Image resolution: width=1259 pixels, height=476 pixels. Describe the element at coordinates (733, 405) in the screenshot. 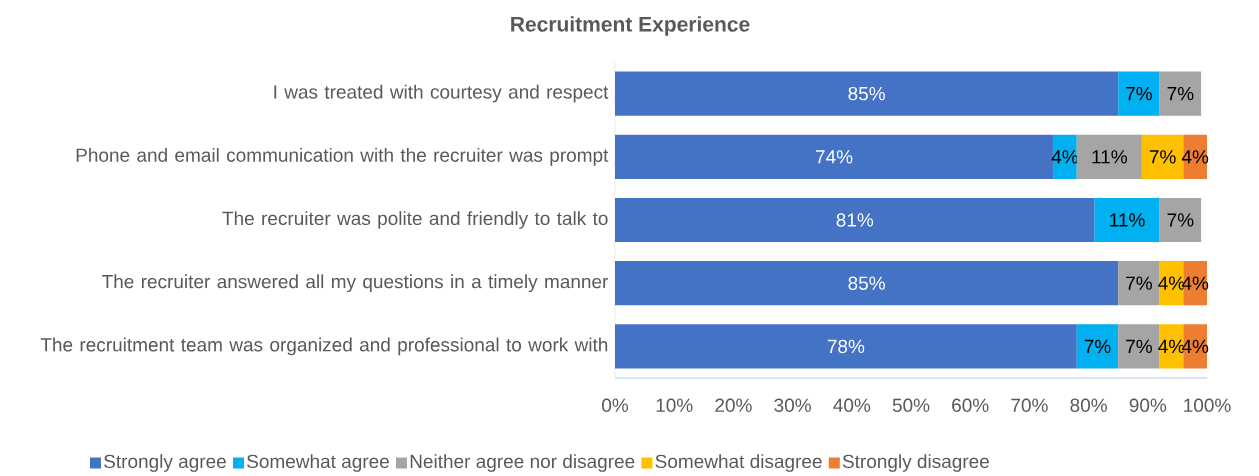

I see `x-tick-label: 20%` at that location.